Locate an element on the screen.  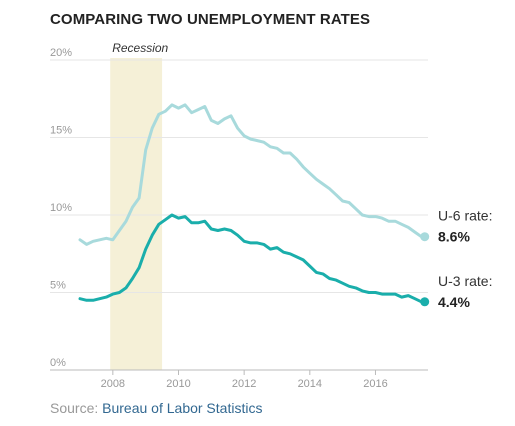
source-note: Source: Bureau of Labor Statistics is located at coordinates (156, 408).